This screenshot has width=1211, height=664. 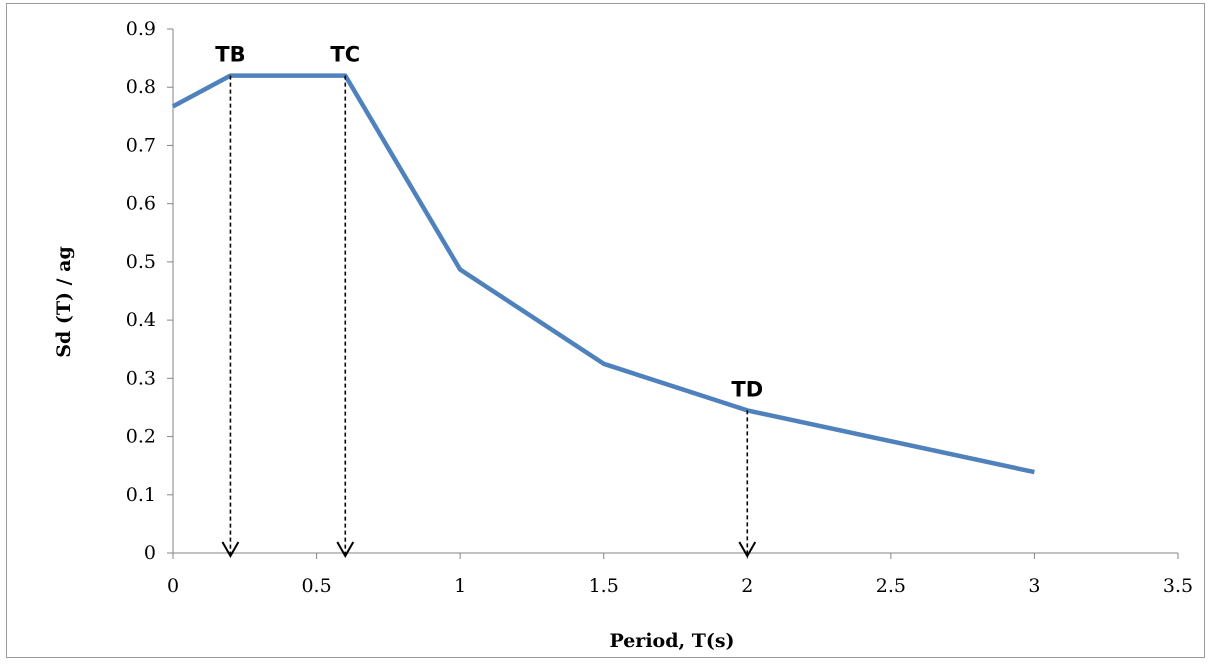 What do you see at coordinates (345, 55) in the screenshot?
I see `marker-label-tc: TC` at bounding box center [345, 55].